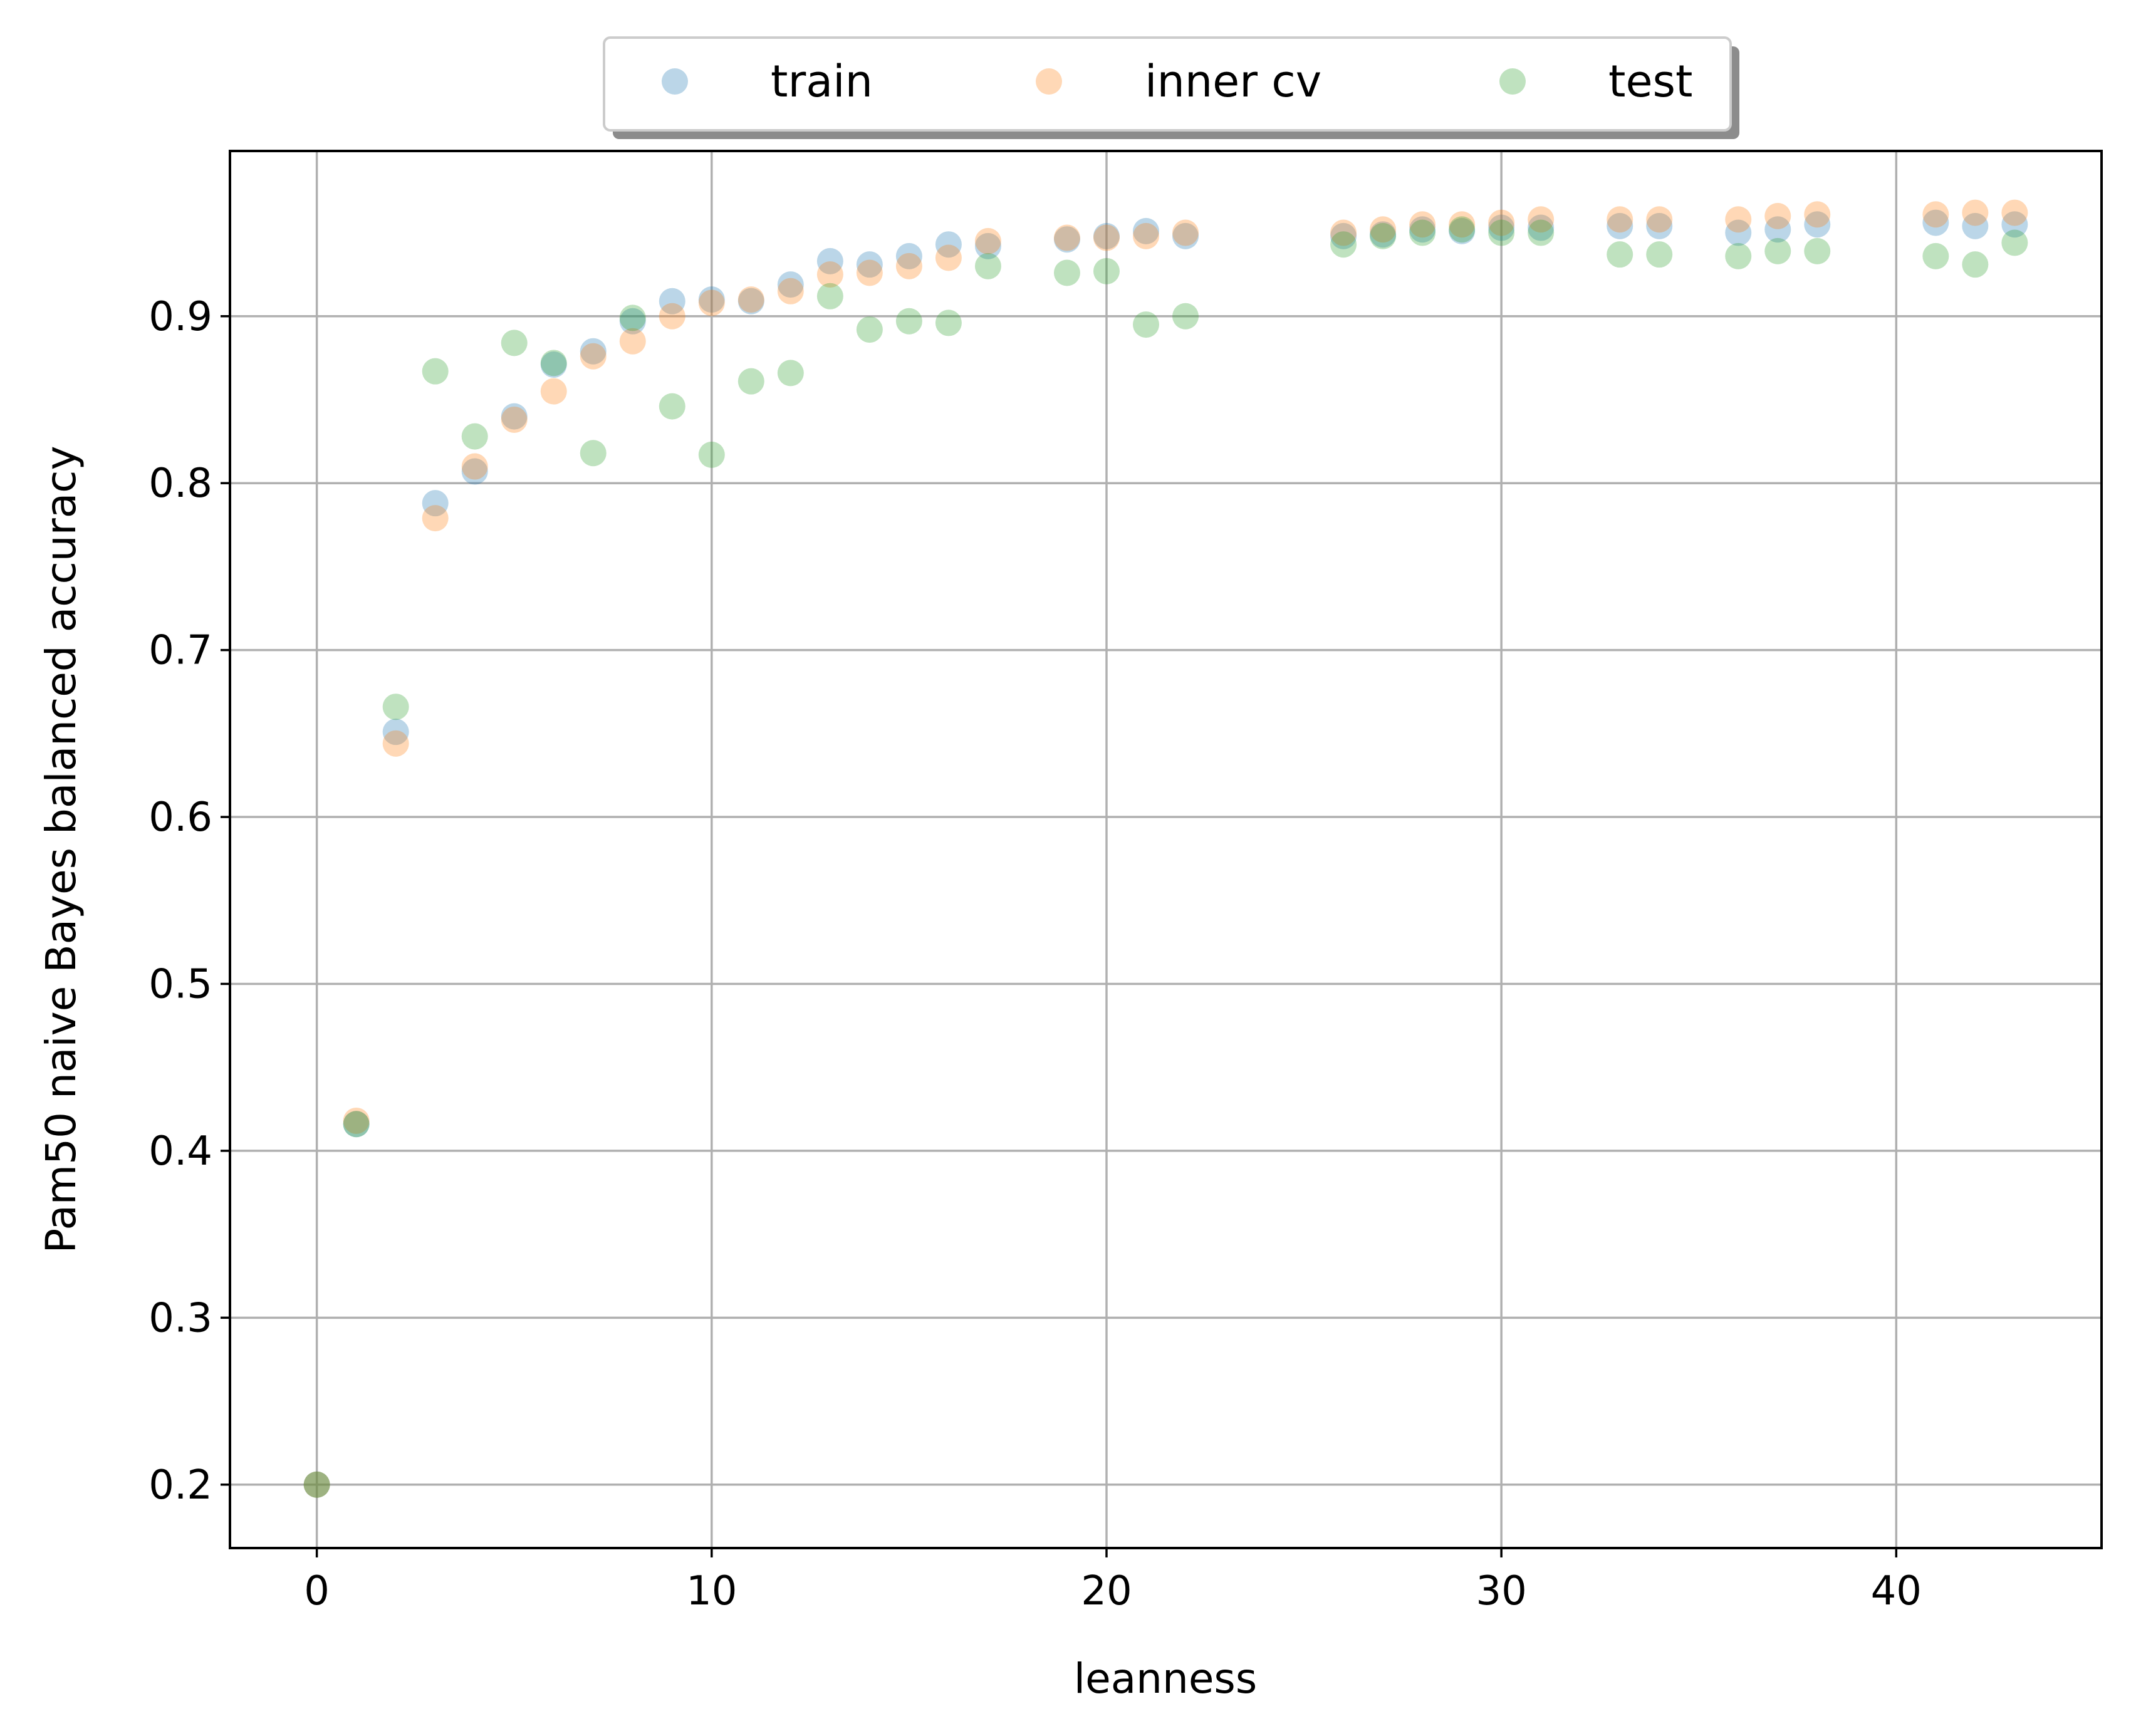 Image resolution: width=2131 pixels, height=1736 pixels. Describe the element at coordinates (180, 1318) in the screenshot. I see `y-tick-label: 0.3` at that location.